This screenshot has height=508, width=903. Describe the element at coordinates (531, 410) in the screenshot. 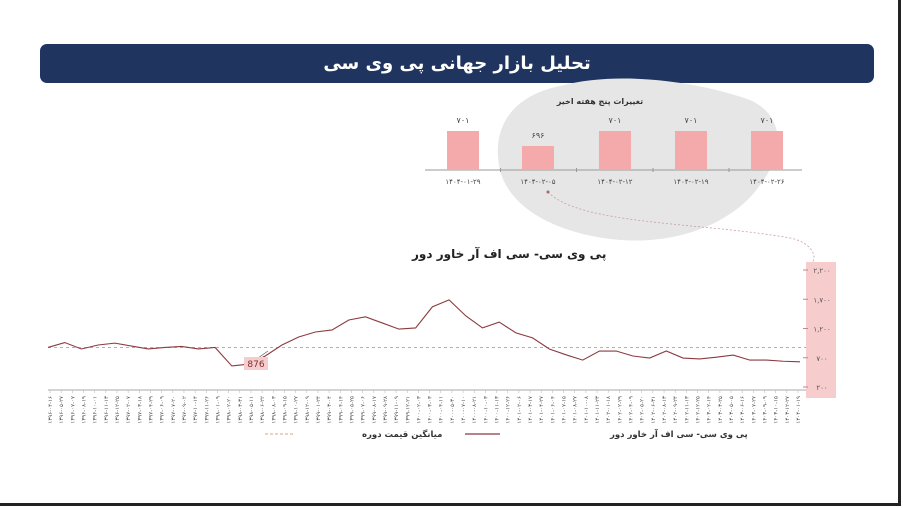

I see `x-tick-label: ۱۴۰۱-۰۳-۱۷` at that location.